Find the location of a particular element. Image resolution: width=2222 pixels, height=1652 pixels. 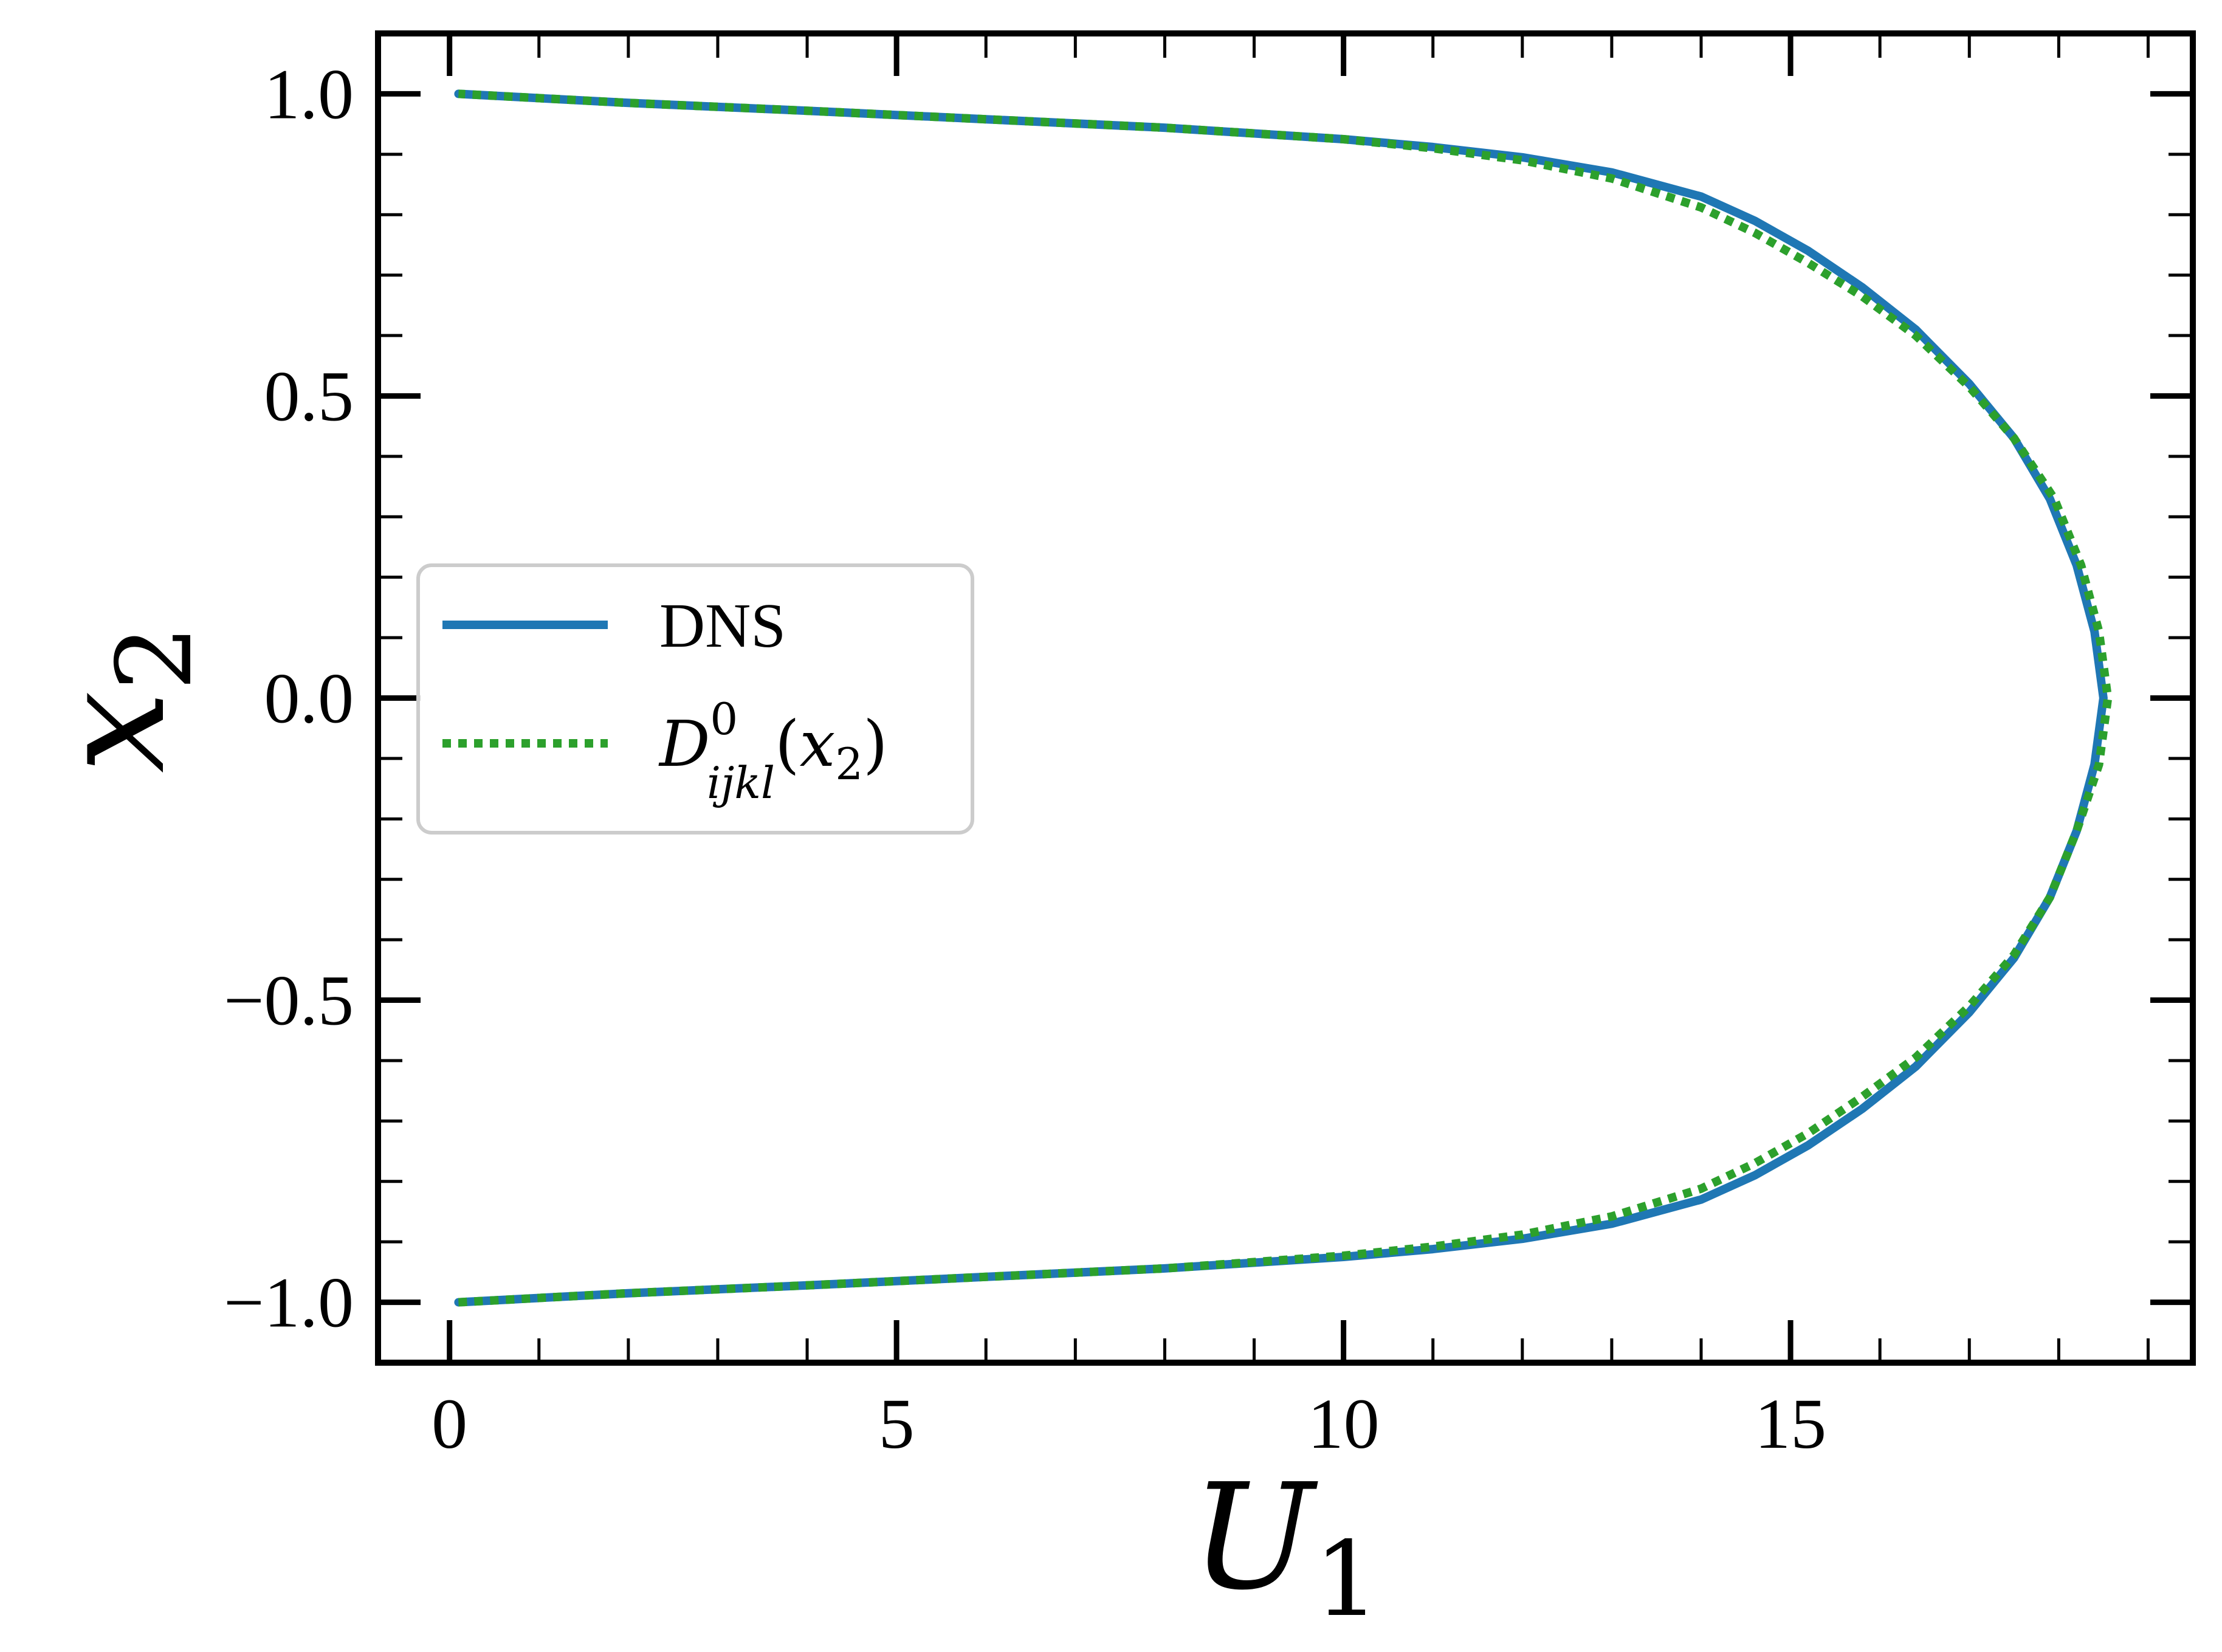

x-tick-label: 15 is located at coordinates (1791, 1424).